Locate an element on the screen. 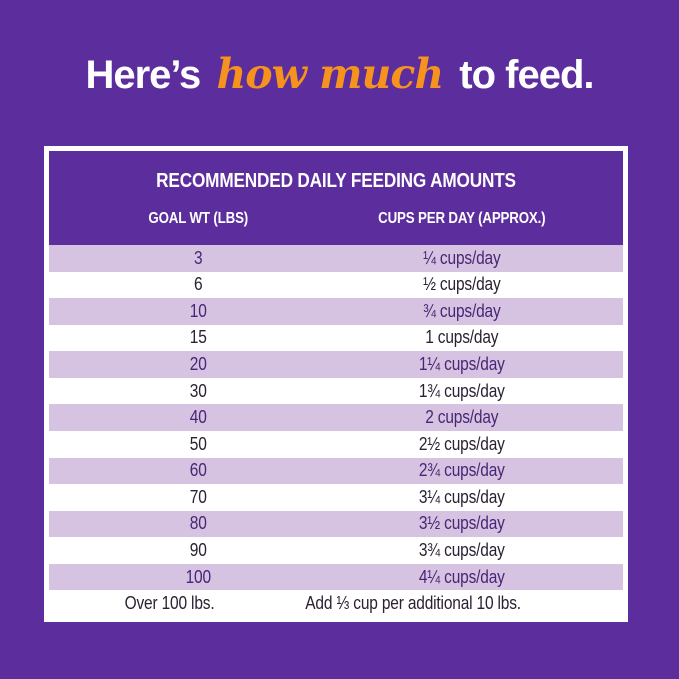 The width and height of the screenshot is (679, 679). column-header-goal-wt: GOAL WT (LBS) is located at coordinates (198, 218).